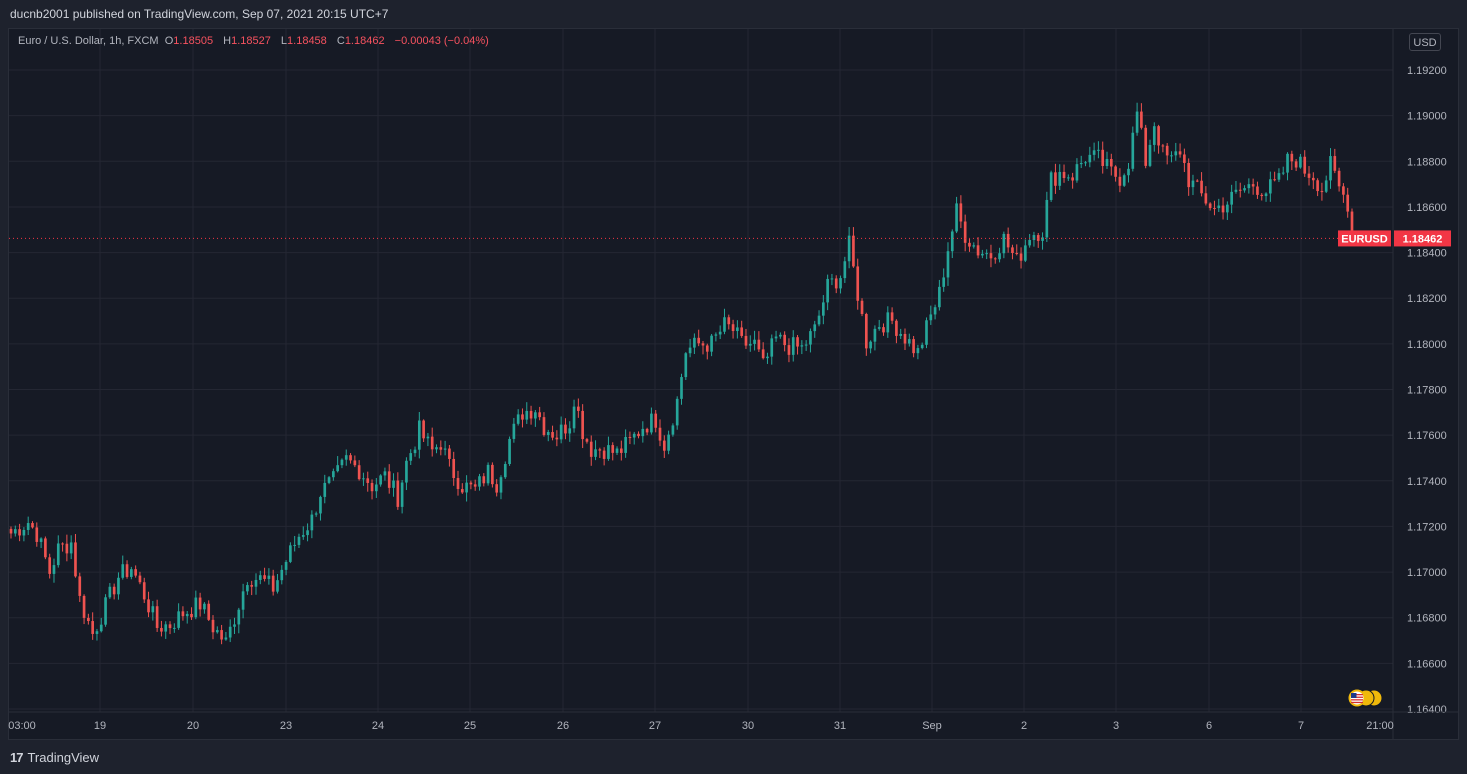 This screenshot has height=774, width=1467. Describe the element at coordinates (17, 757) in the screenshot. I see `tradingview-logo-icon: 17` at that location.